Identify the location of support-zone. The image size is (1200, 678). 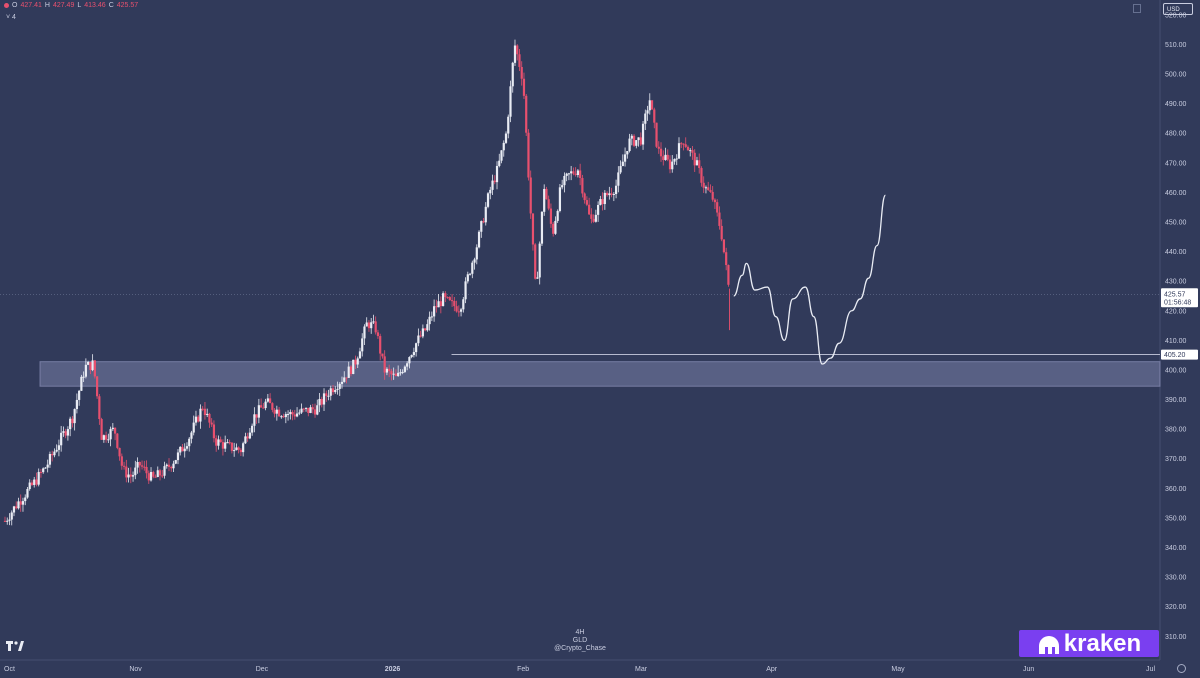
(600, 374).